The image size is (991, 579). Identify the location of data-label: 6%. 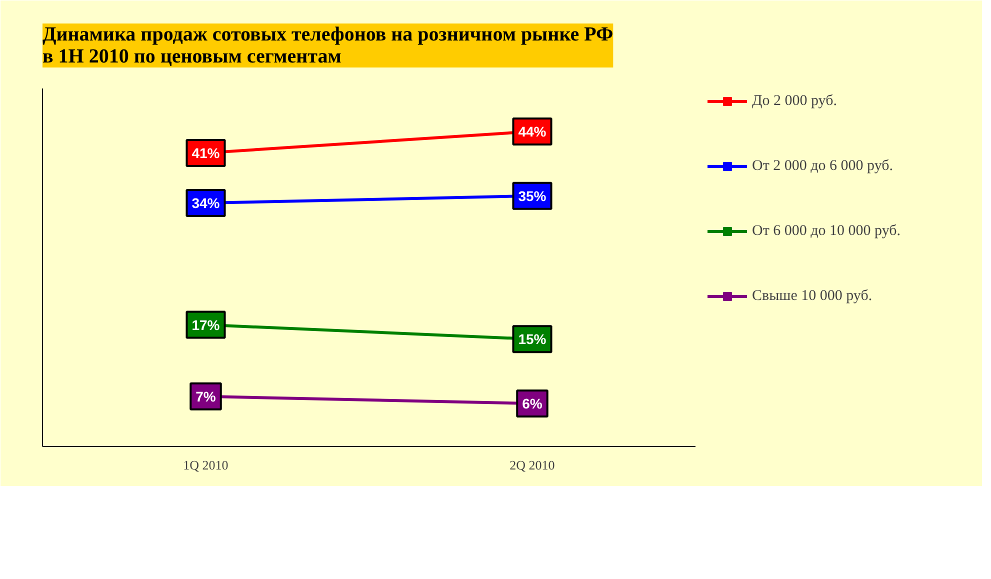
(532, 404).